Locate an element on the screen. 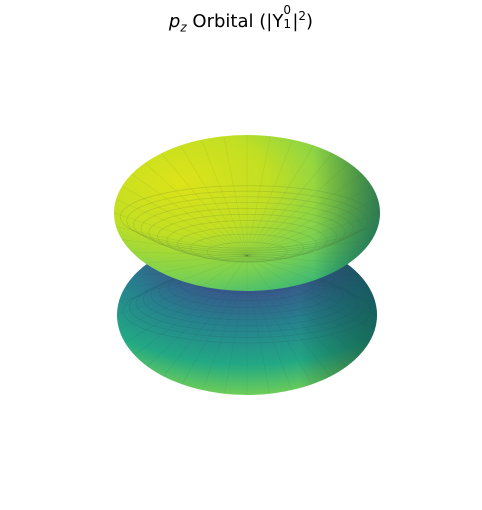 This screenshot has height=510, width=482. title-open: (|Y is located at coordinates (271, 21).